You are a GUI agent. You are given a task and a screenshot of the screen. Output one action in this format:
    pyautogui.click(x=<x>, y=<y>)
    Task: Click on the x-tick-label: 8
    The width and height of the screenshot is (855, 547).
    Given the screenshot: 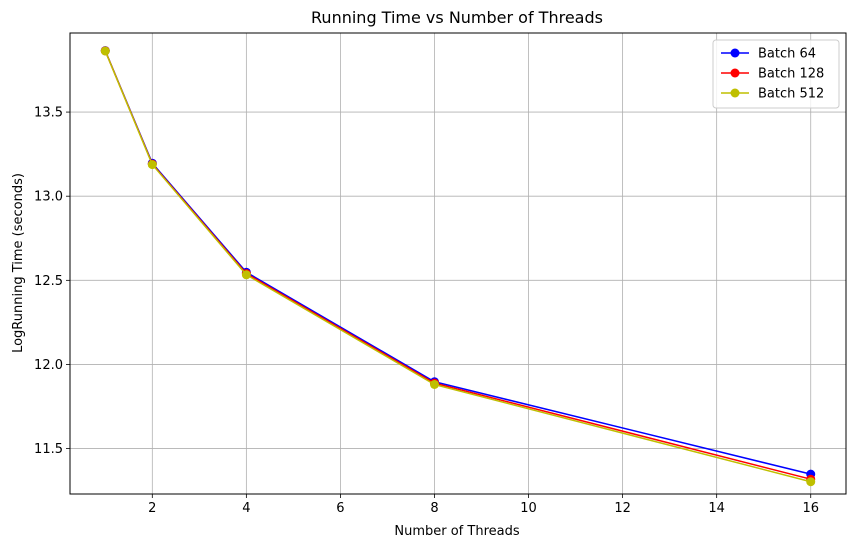 What is the action you would take?
    pyautogui.click(x=434, y=508)
    